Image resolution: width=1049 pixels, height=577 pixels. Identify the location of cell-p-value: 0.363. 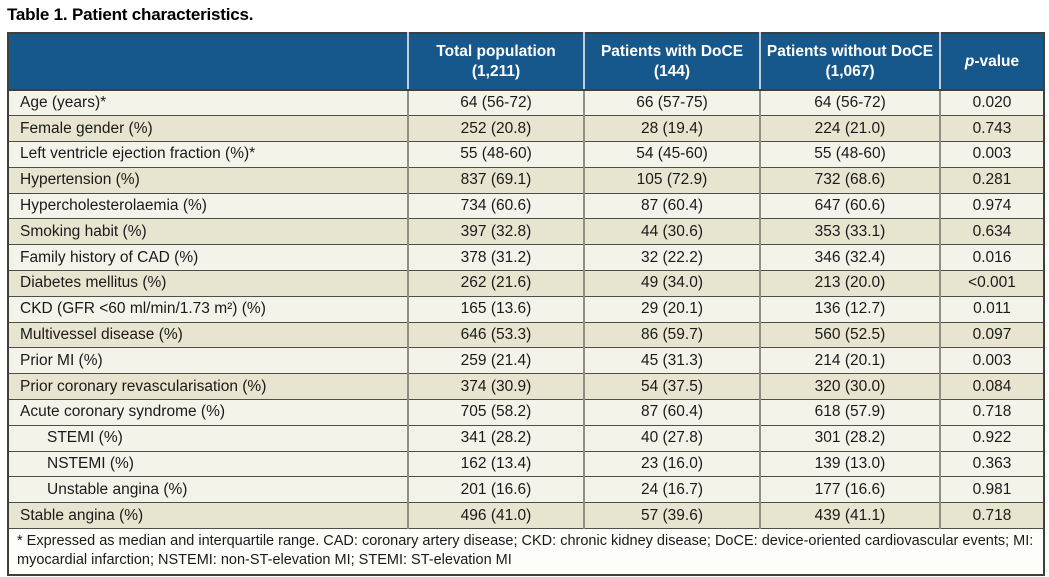
(991, 463).